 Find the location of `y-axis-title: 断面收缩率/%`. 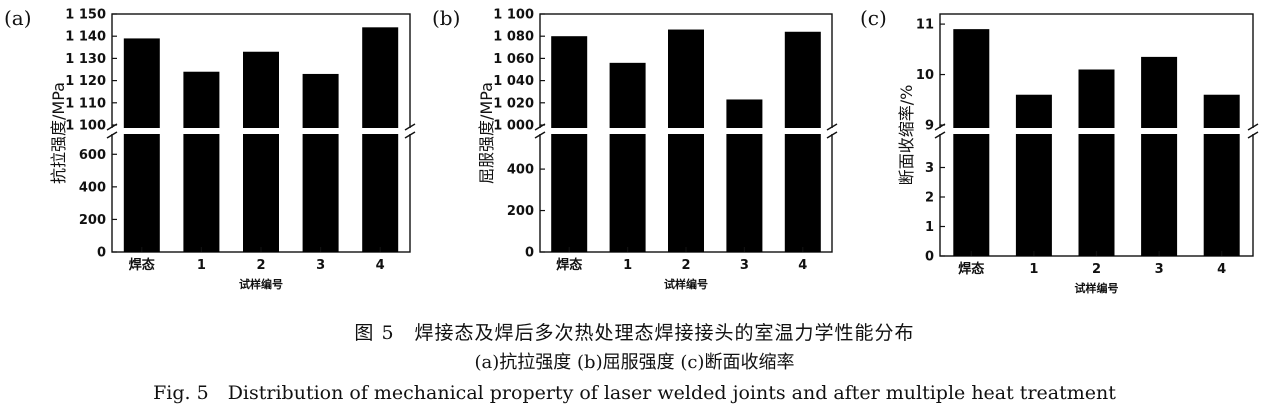

y-axis-title: 断面收缩率/% is located at coordinates (906, 135).